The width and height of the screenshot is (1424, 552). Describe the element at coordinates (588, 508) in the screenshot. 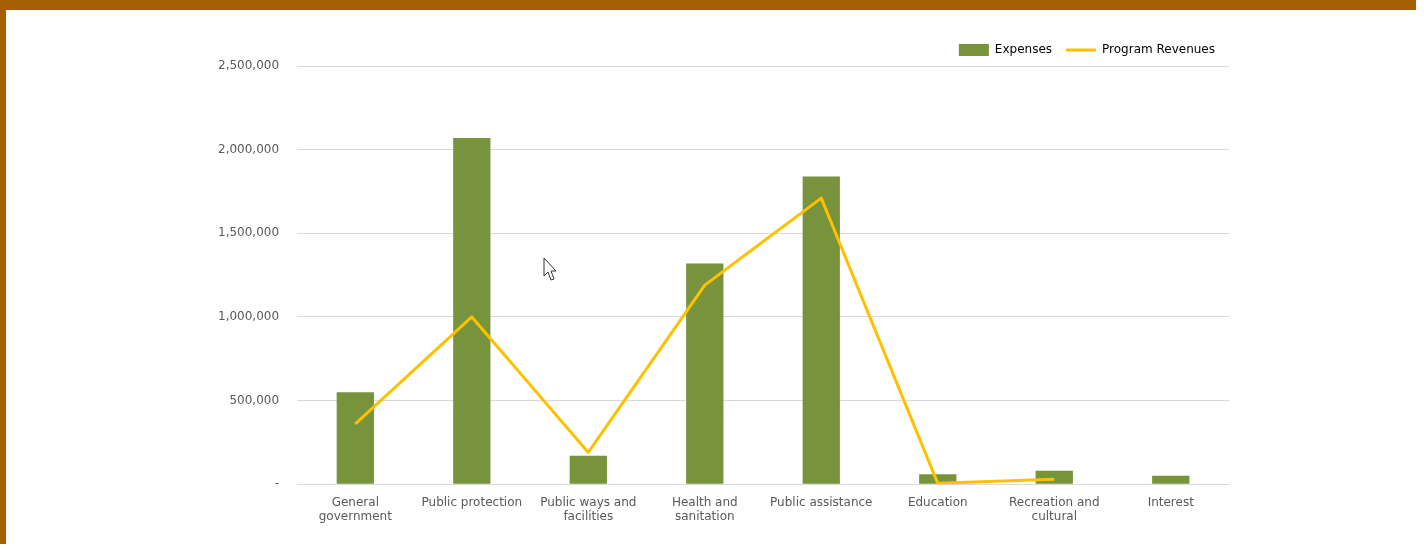

I see `x-tick-label: Public ways and facilities` at that location.